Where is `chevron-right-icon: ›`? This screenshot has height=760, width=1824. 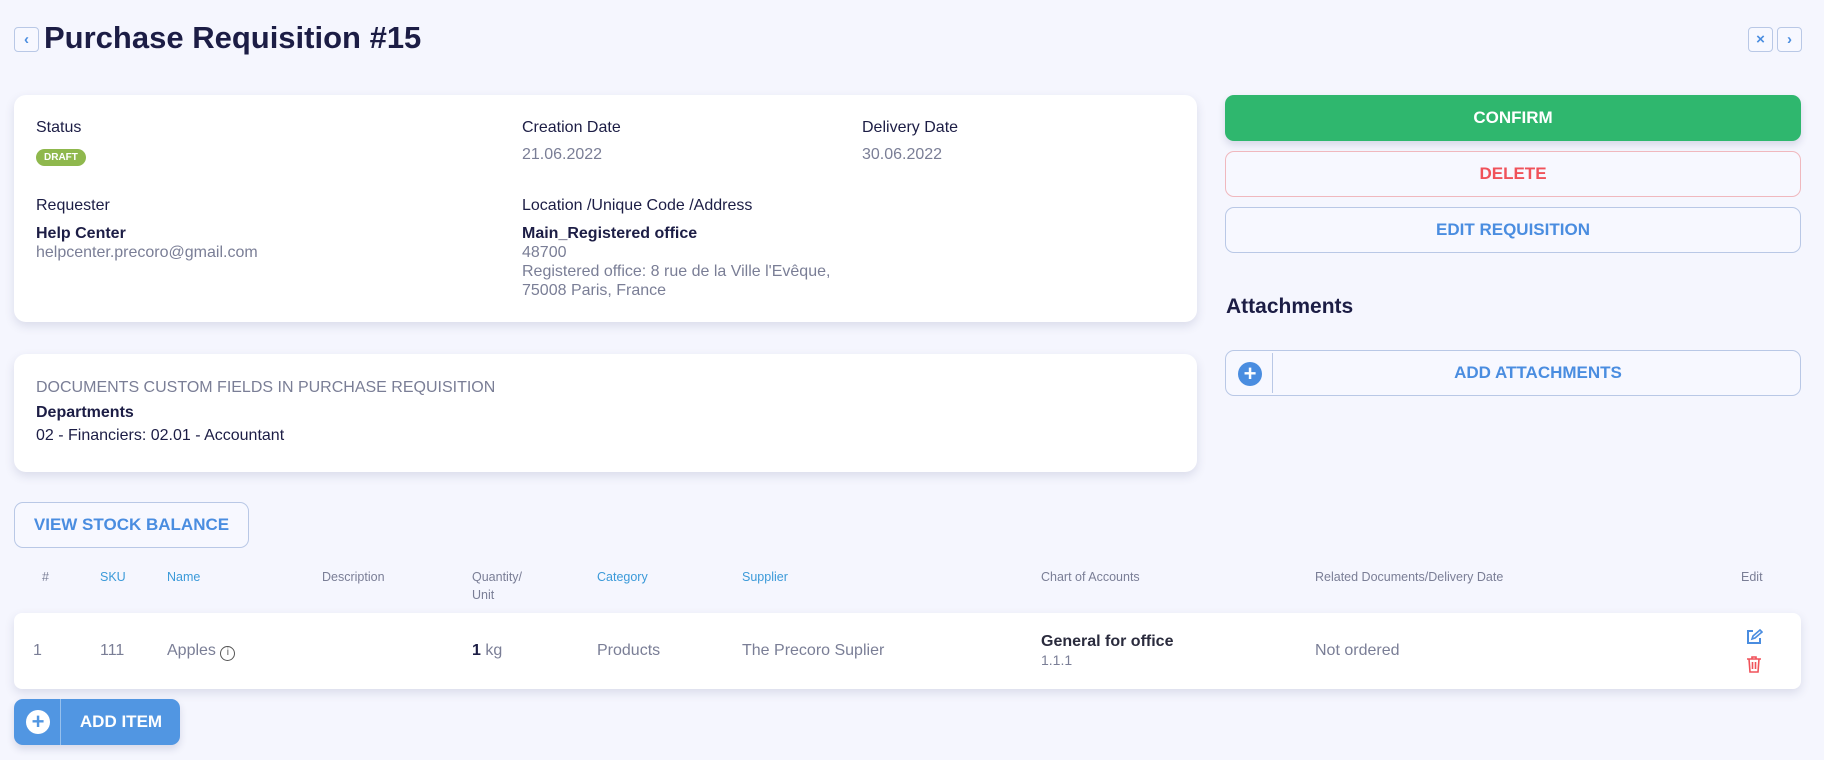 chevron-right-icon: › is located at coordinates (1789, 39).